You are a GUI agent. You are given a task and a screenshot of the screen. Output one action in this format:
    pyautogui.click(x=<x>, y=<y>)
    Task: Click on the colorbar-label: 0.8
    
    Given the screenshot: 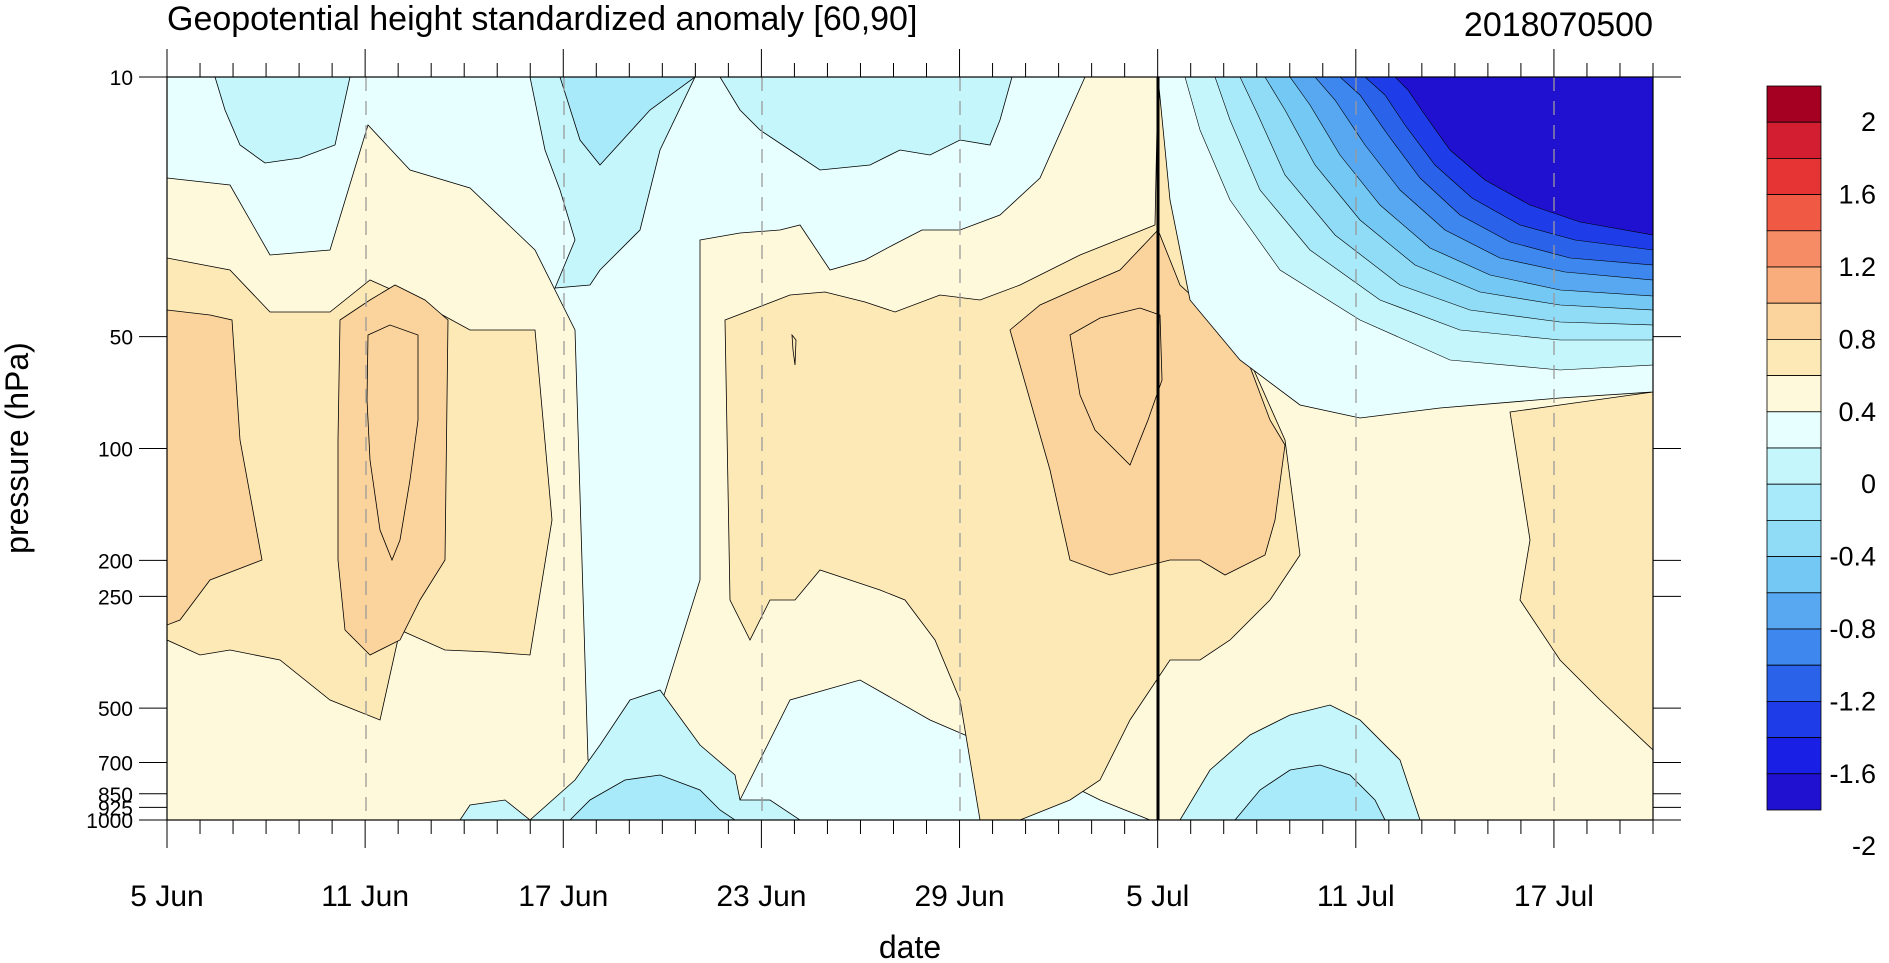 What is the action you would take?
    pyautogui.click(x=1857, y=339)
    